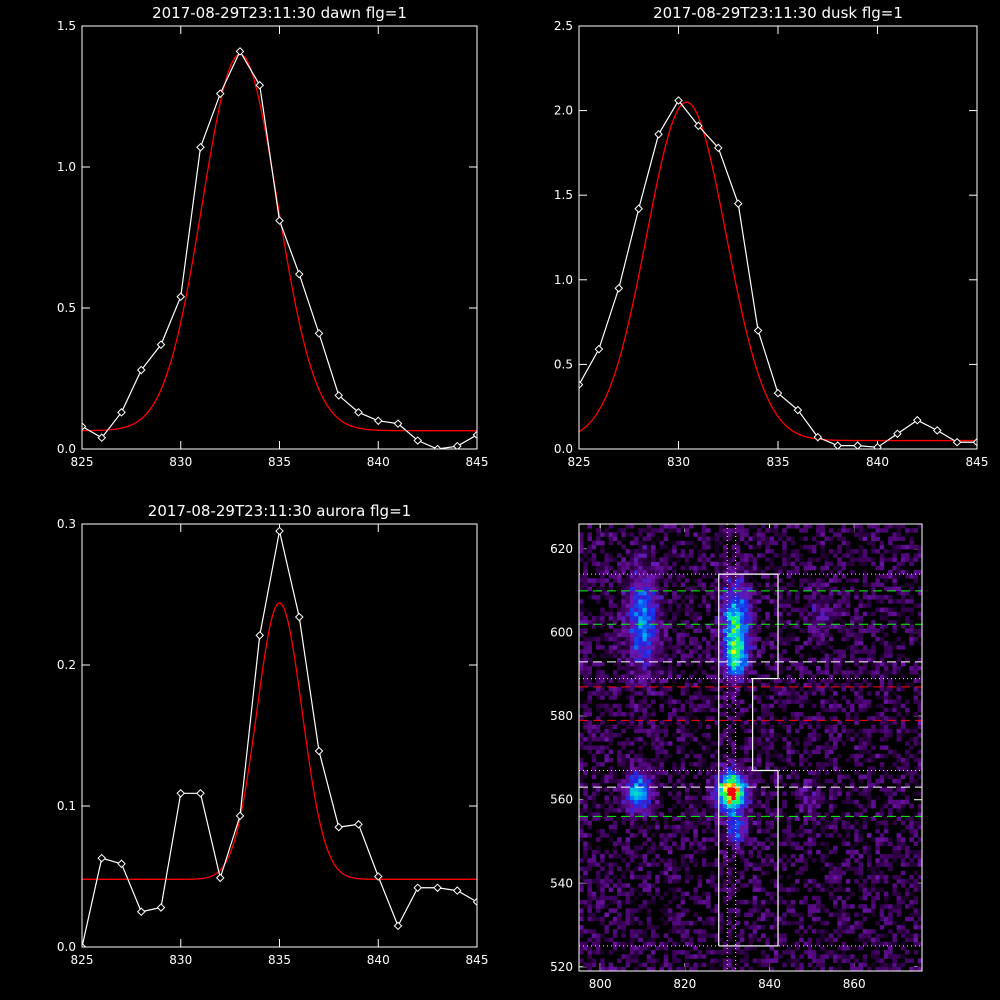 The height and width of the screenshot is (1000, 1000). What do you see at coordinates (563, 364) in the screenshot?
I see `y-tick-label: 0.5` at bounding box center [563, 364].